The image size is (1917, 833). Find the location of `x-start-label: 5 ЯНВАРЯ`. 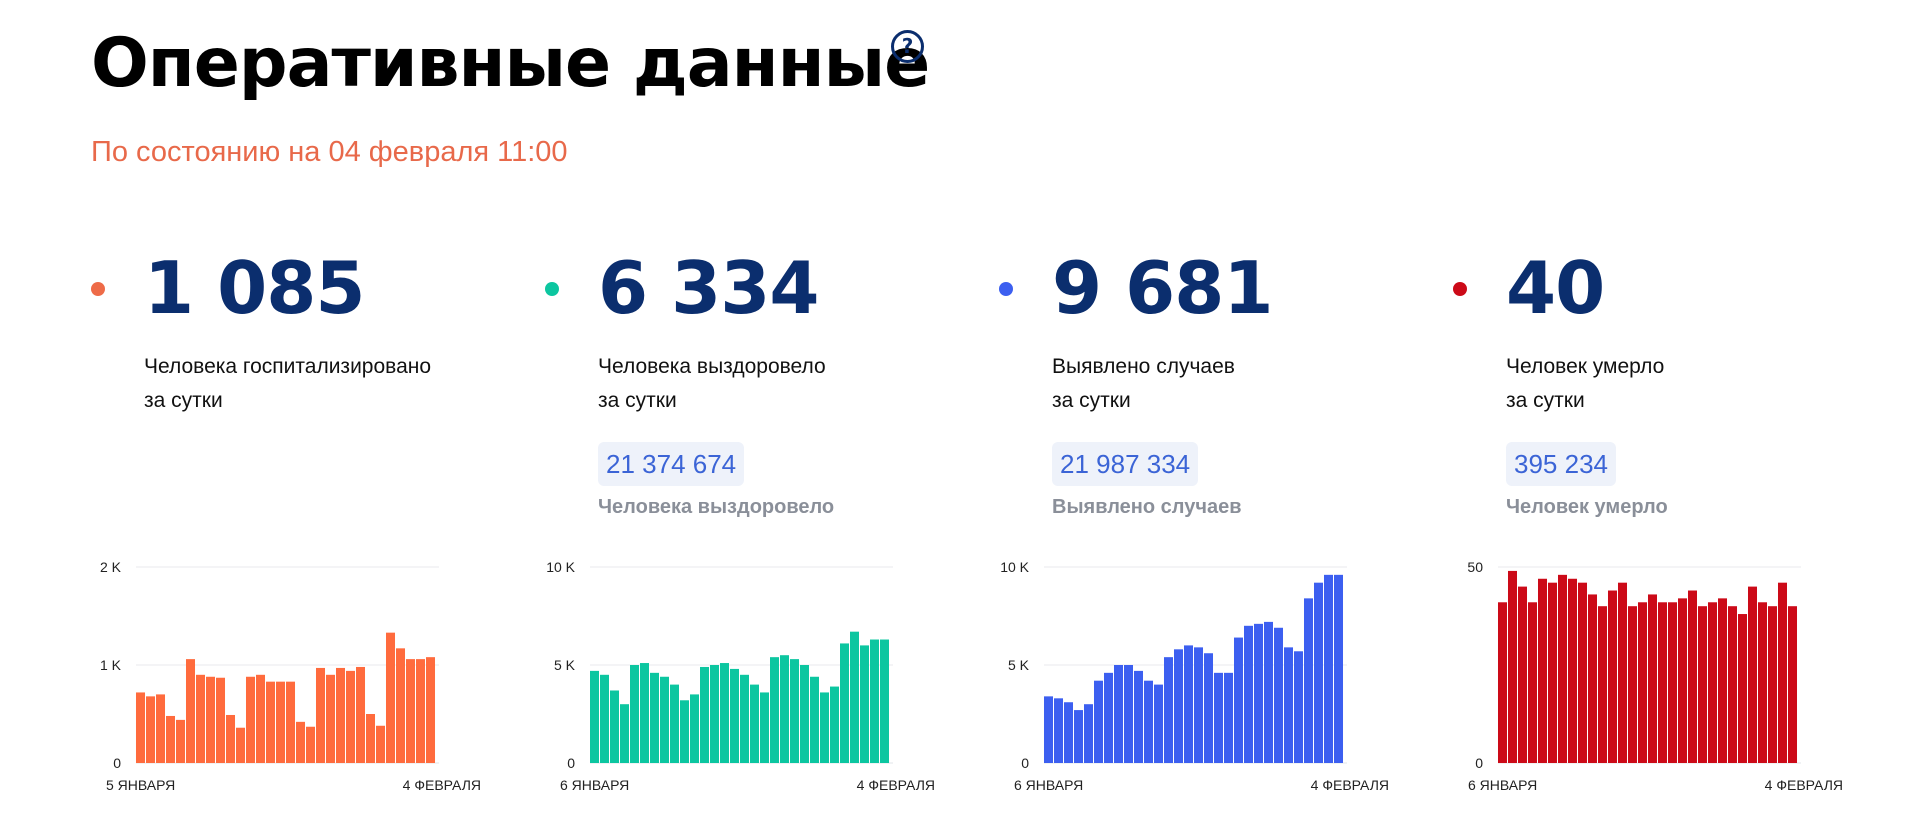

x-start-label: 5 ЯНВАРЯ is located at coordinates (140, 785).